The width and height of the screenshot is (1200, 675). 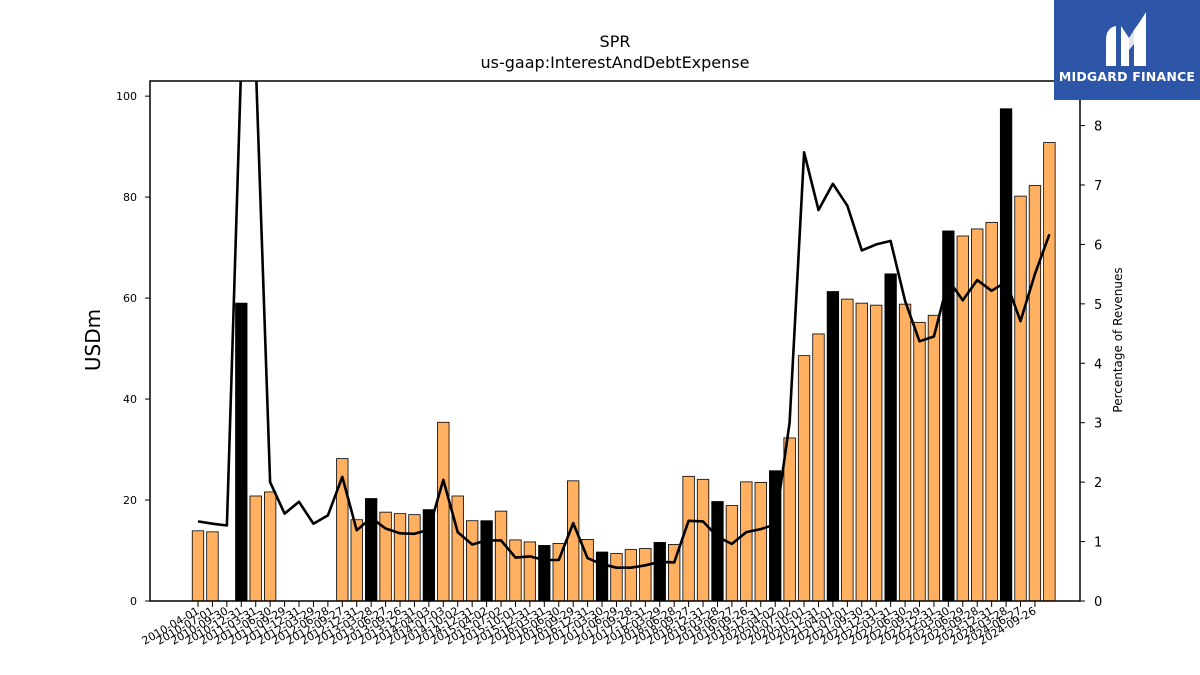 I want to click on y-tick-label: 20, so click(x=130, y=500).